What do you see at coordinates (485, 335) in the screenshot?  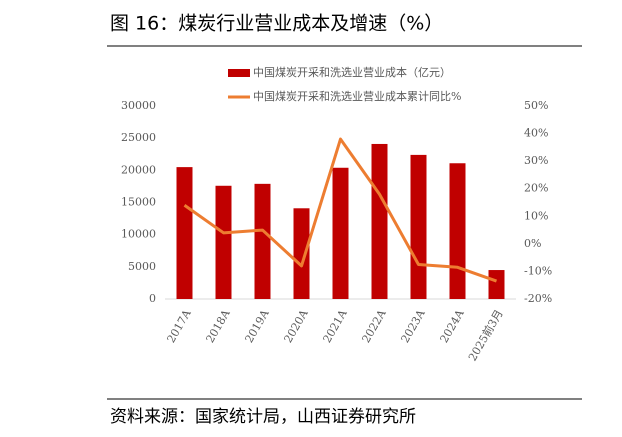 I see `x-tick-label: 2025前3月` at bounding box center [485, 335].